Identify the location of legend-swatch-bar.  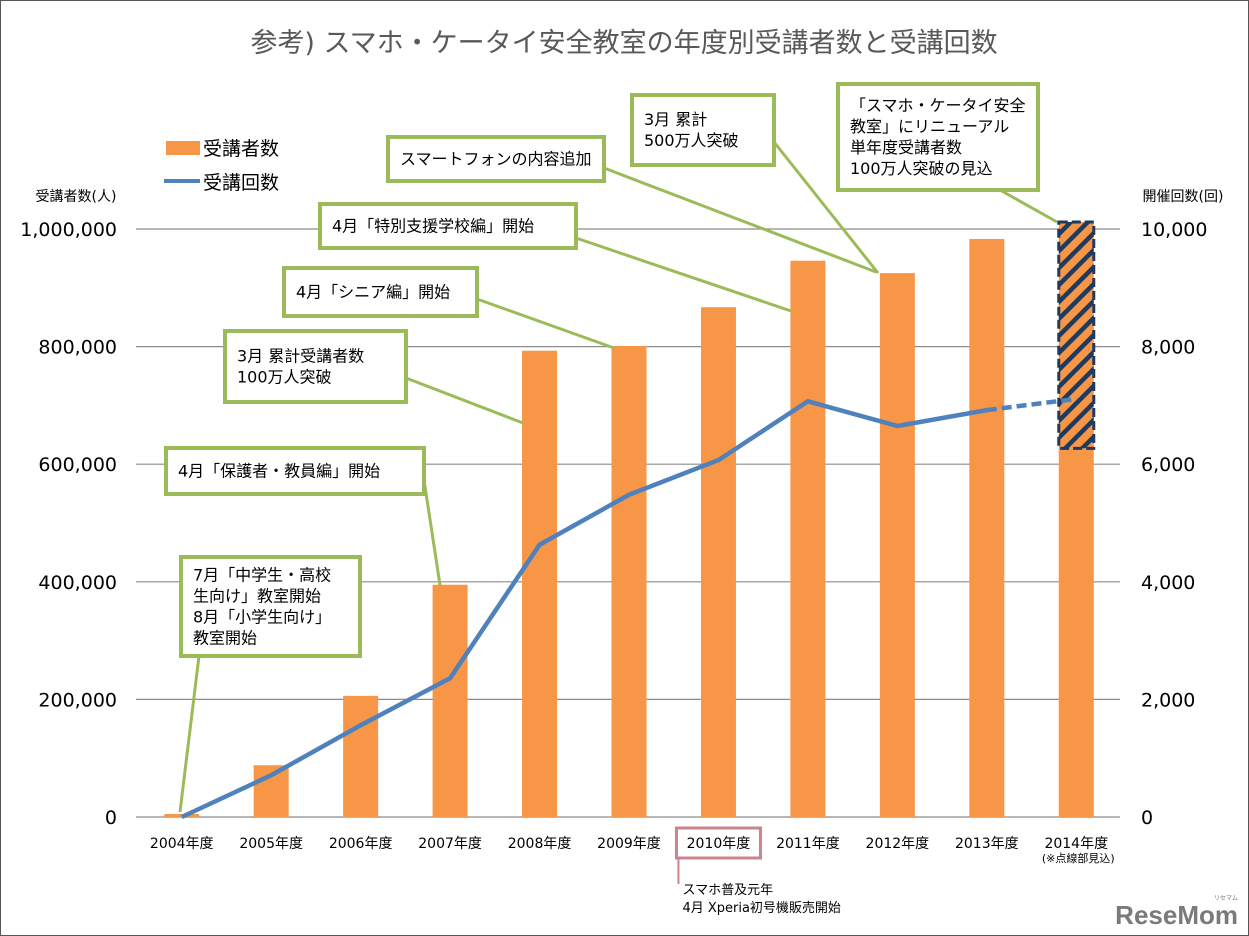
(183, 148).